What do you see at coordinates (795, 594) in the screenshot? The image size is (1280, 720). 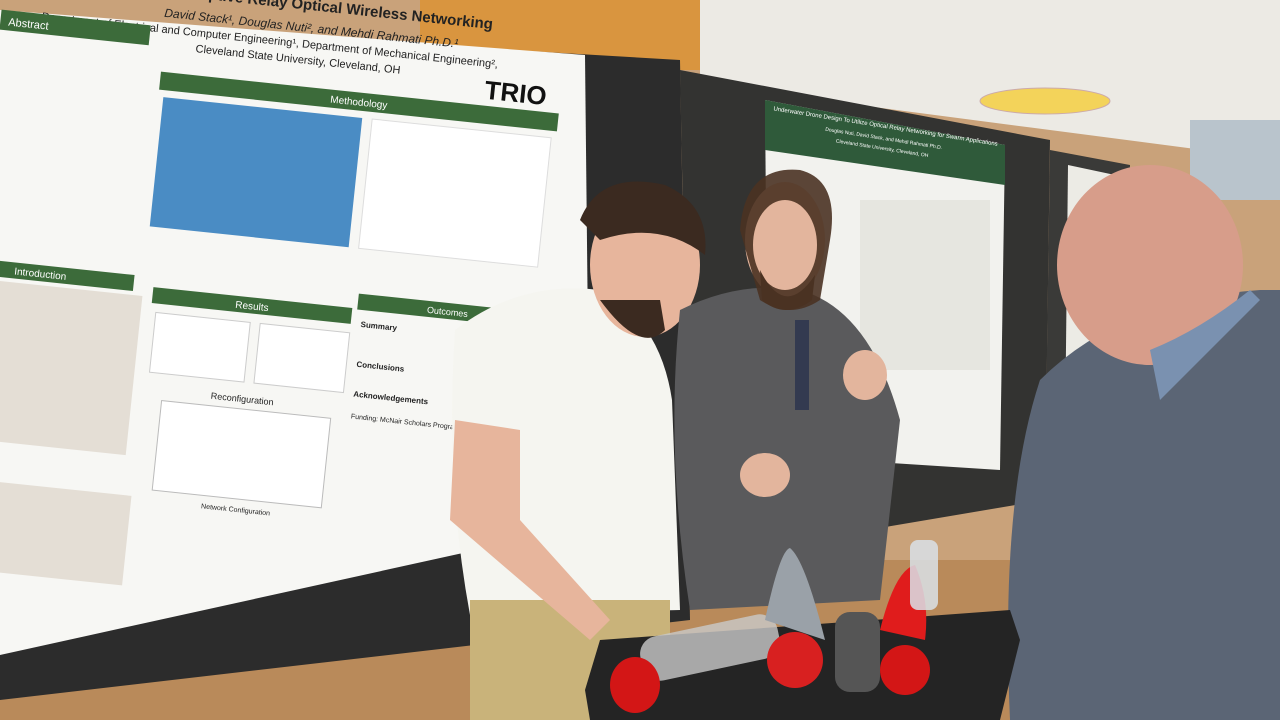 I see `drone-nose-cone` at bounding box center [795, 594].